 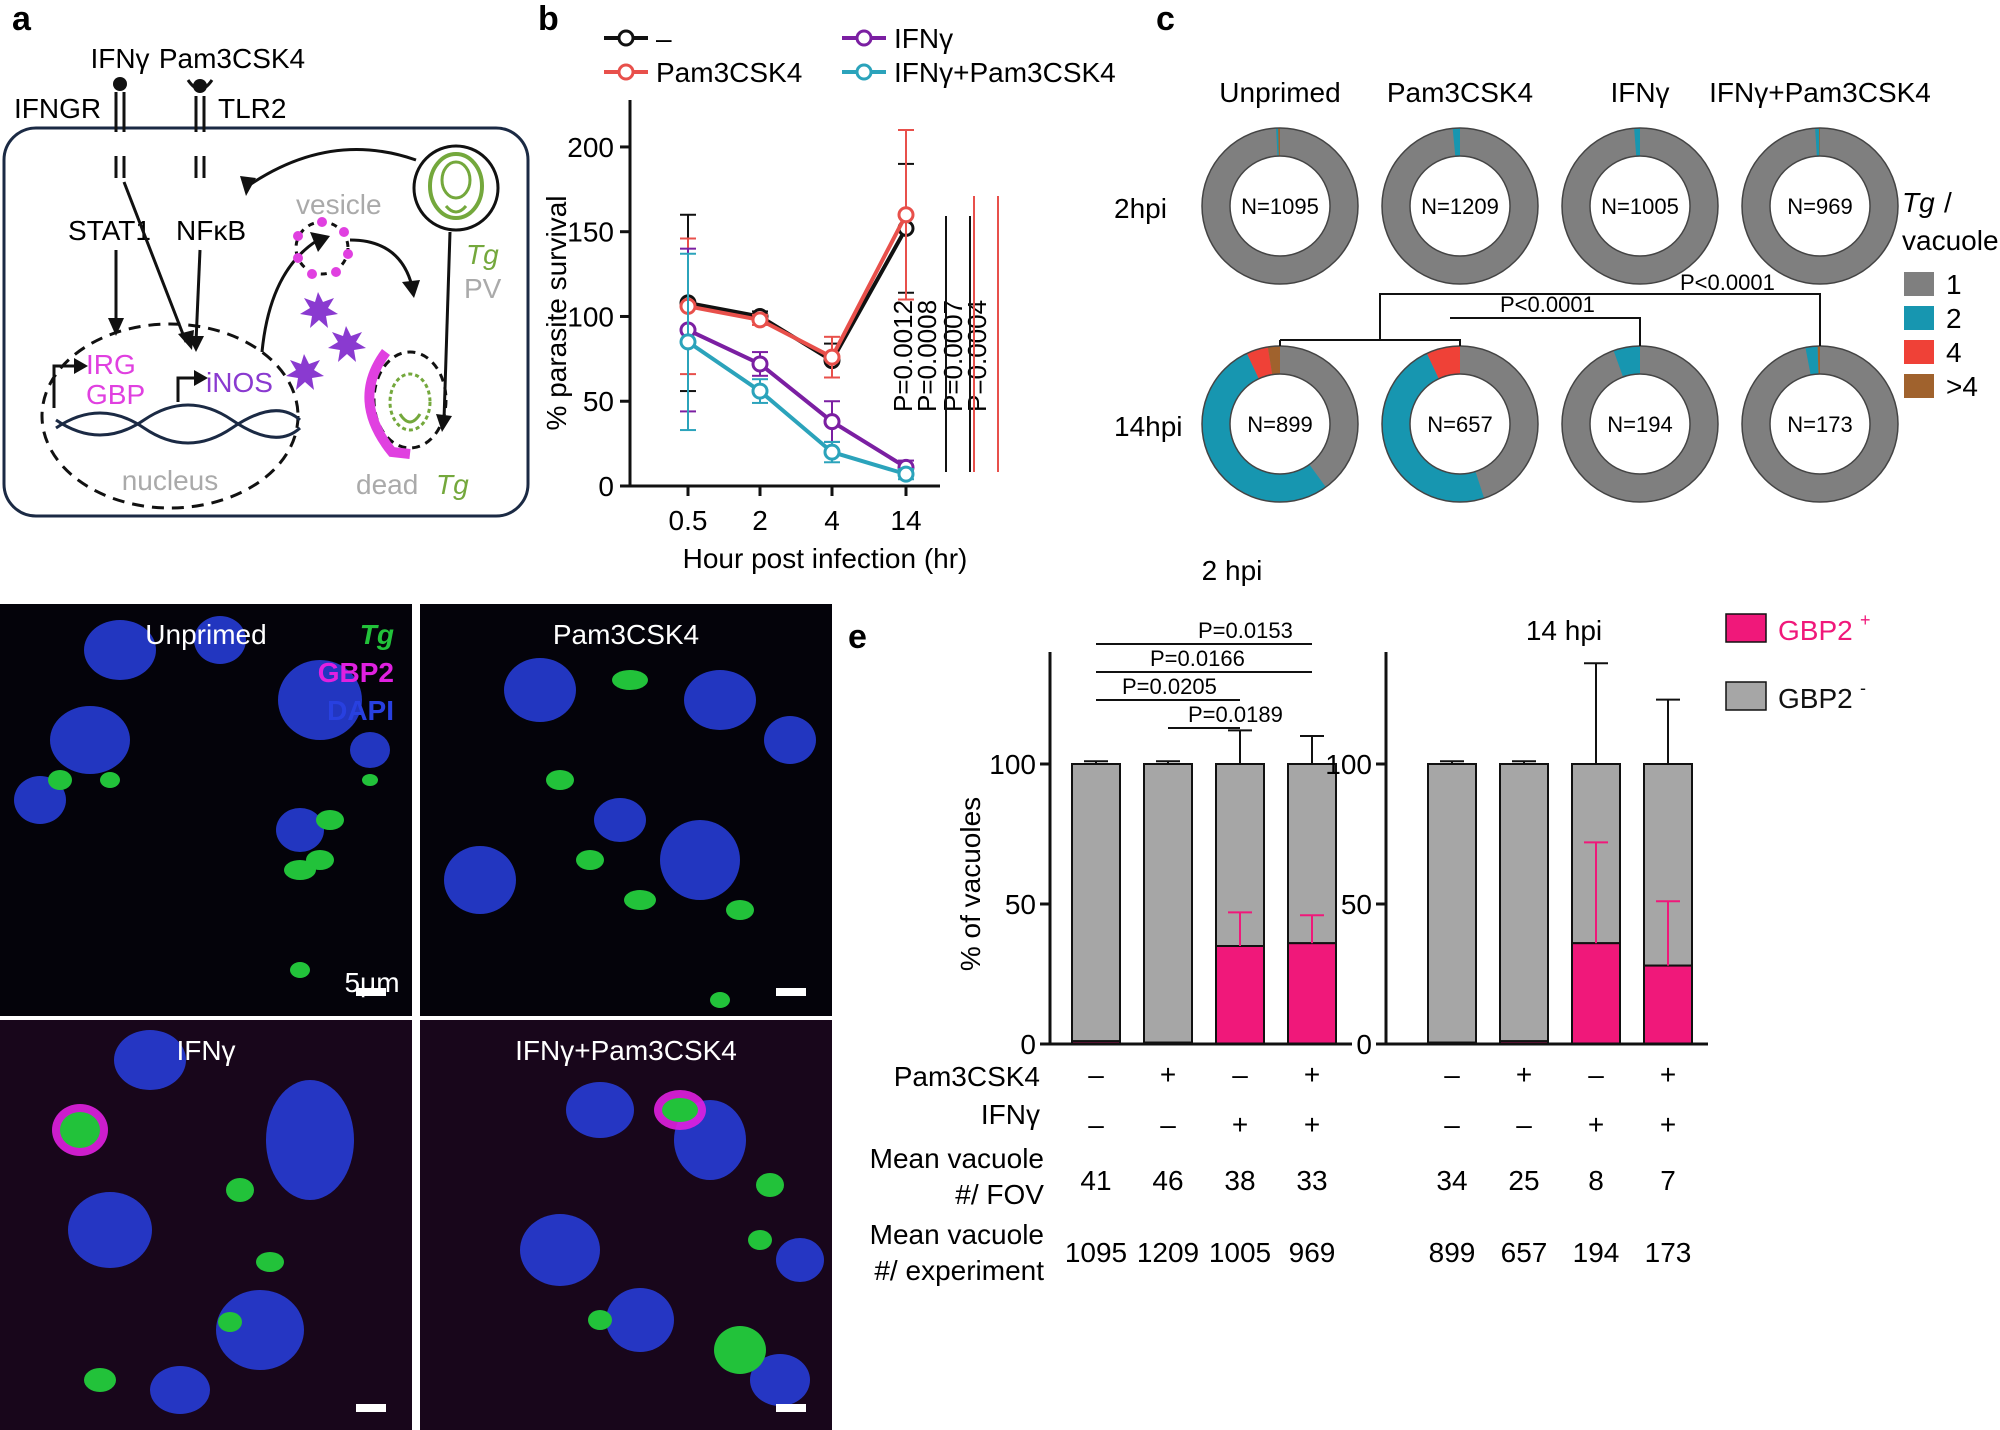 What do you see at coordinates (1545, 331) in the screenshot?
I see `bracket` at bounding box center [1545, 331].